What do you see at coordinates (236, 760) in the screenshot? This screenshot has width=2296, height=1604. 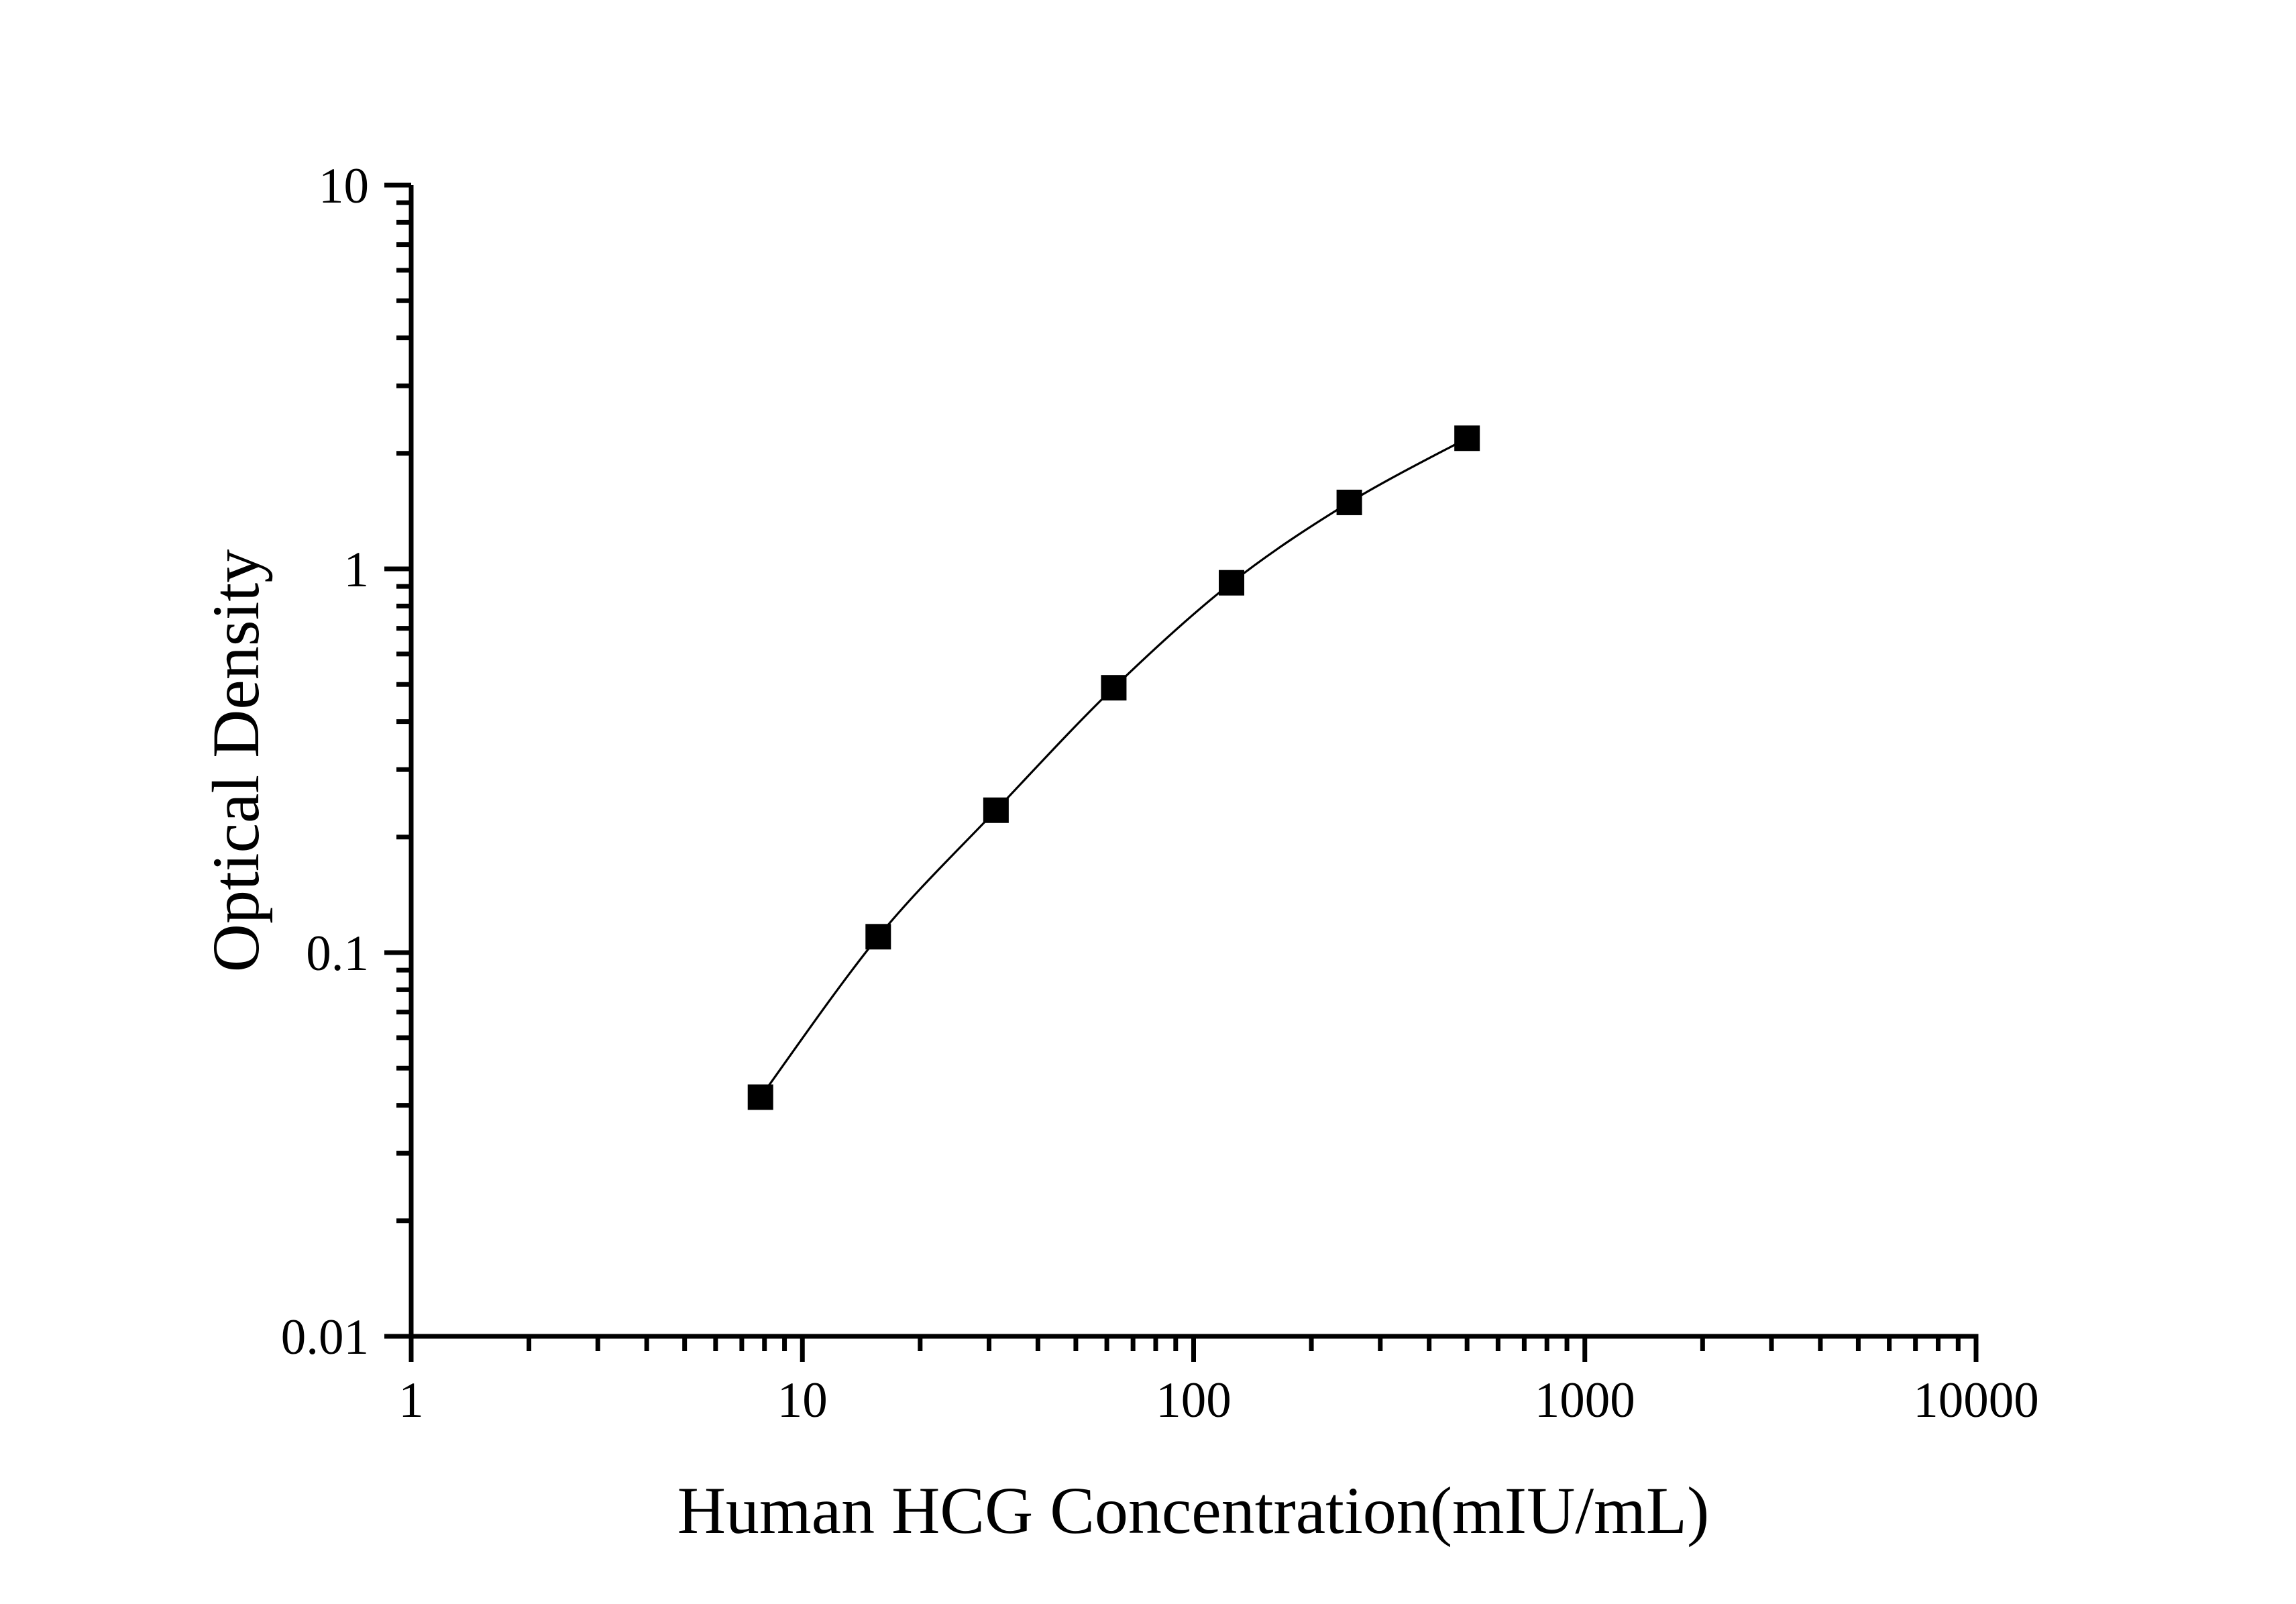 I see `y-axis-title: Optical Density` at bounding box center [236, 760].